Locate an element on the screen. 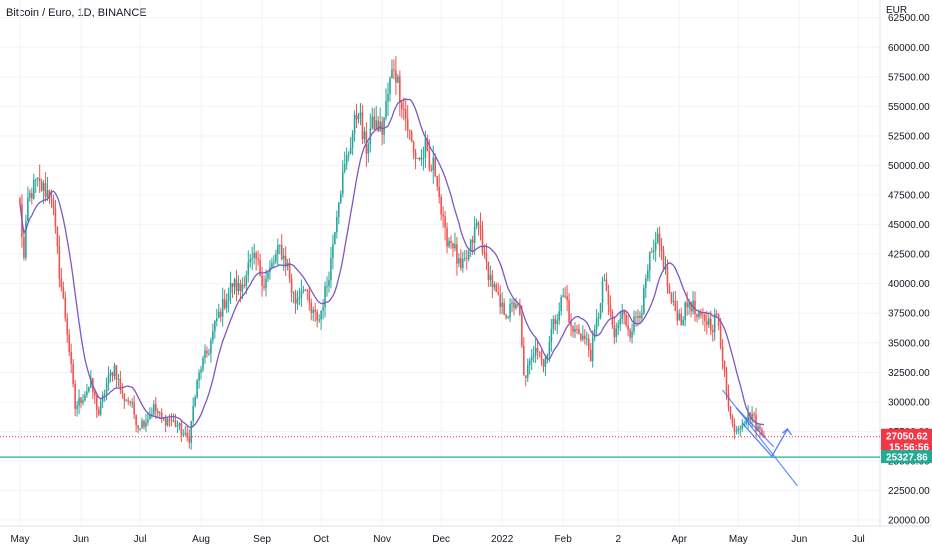 Image resolution: width=932 pixels, height=550 pixels. trendlines is located at coordinates (760, 438).